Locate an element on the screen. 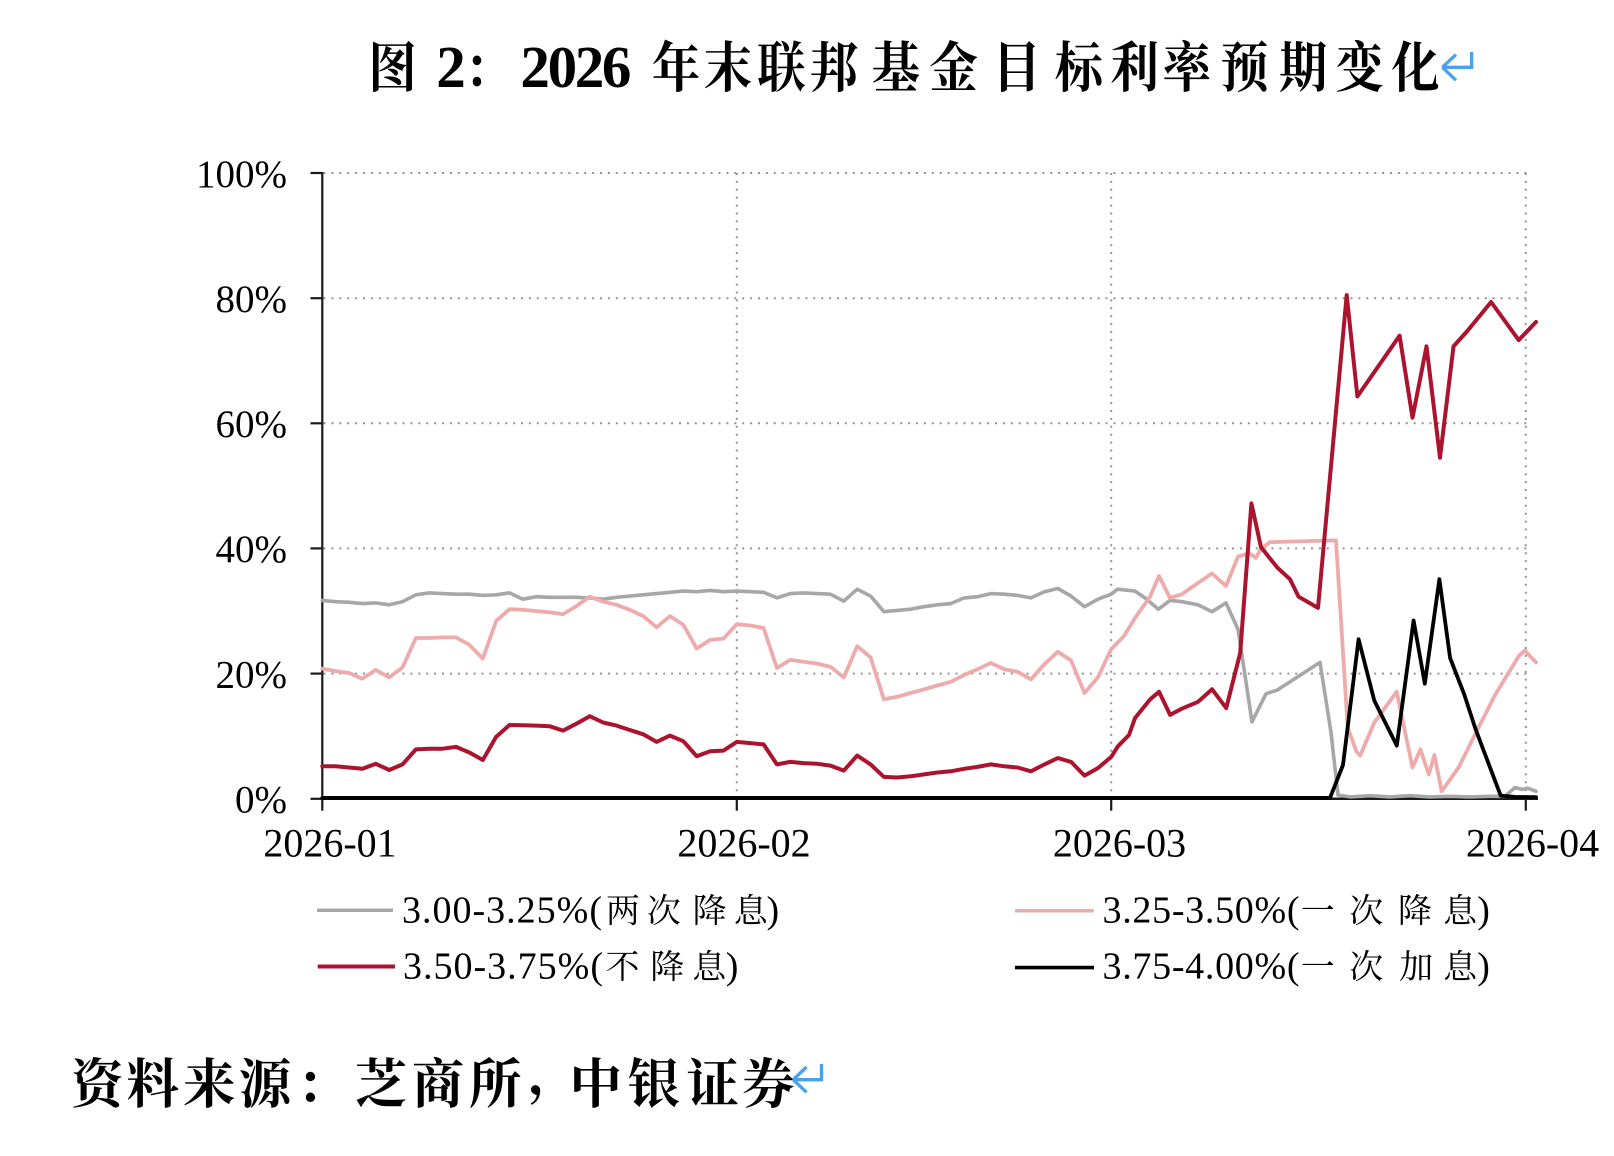 This screenshot has height=1156, width=1614. svg-text: 3.75-4.00%( is located at coordinates (1201, 967).